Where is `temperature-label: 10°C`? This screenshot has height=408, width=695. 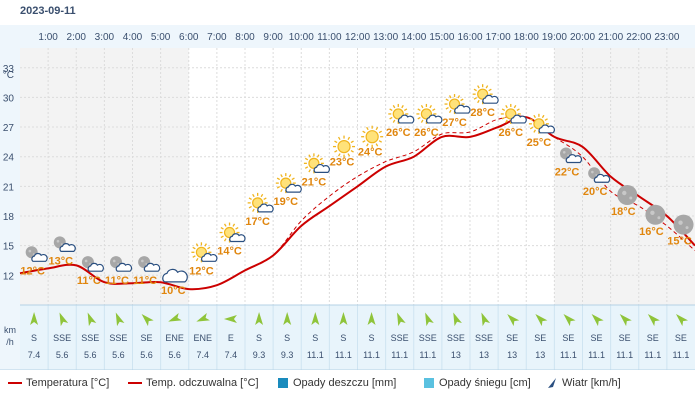
temperature-label: 10°C is located at coordinates (173, 291).